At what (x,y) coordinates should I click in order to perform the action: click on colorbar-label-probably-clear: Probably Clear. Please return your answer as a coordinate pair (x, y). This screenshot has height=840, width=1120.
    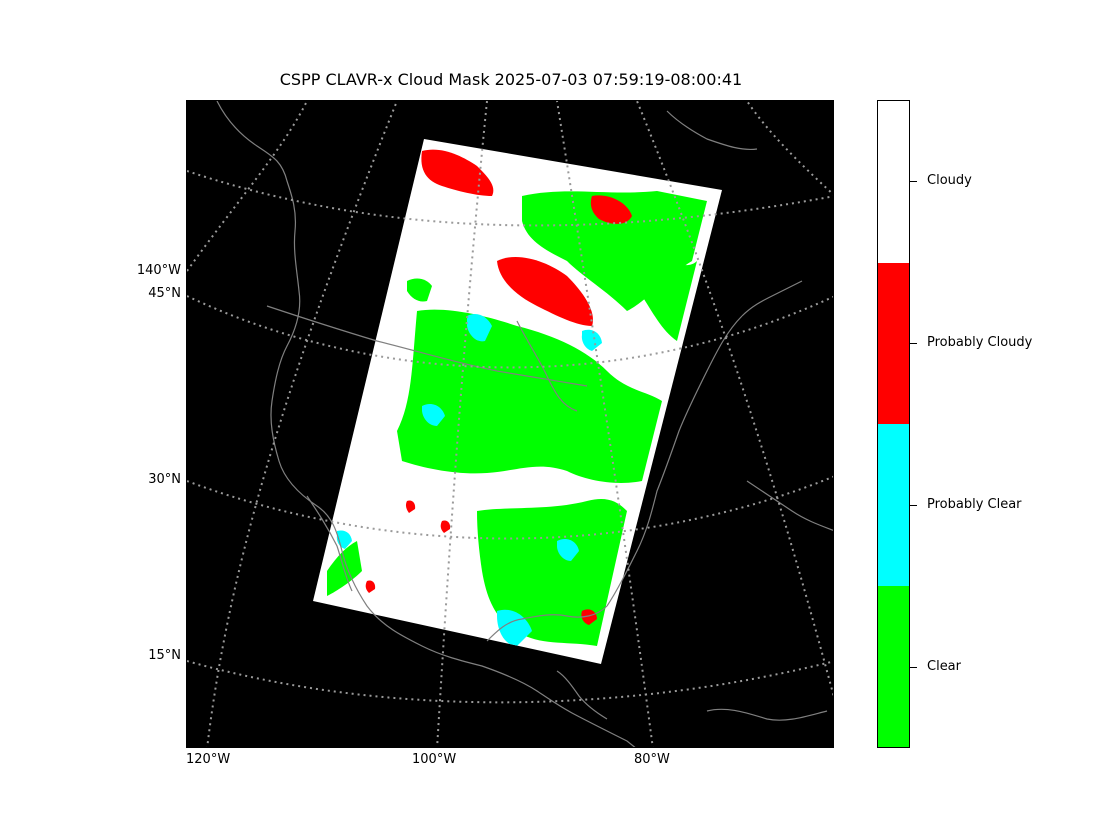
    Looking at the image, I should click on (974, 504).